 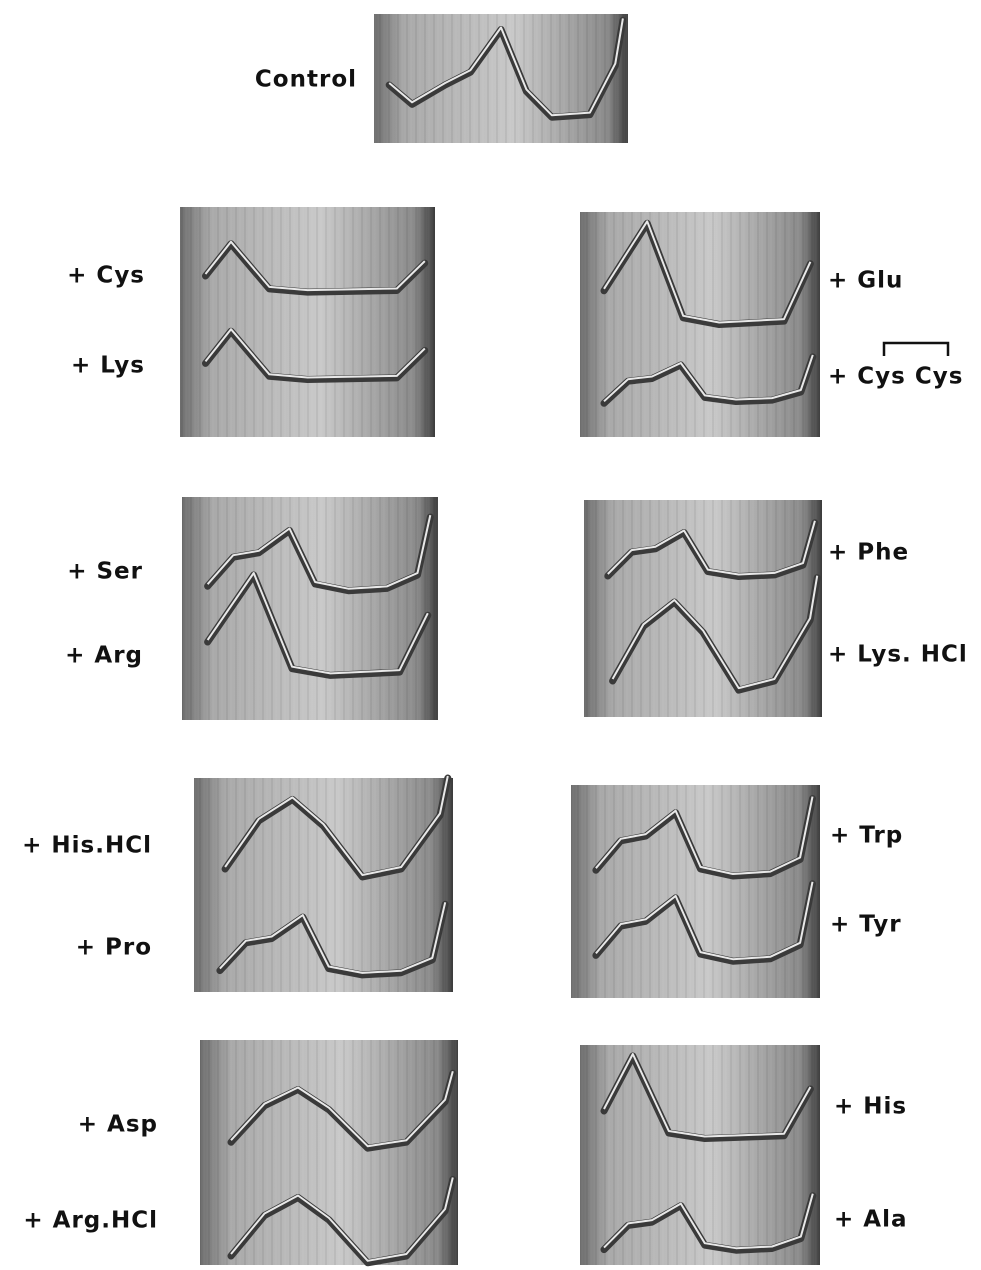 I want to click on panel-label: + Glu, so click(x=865, y=281).